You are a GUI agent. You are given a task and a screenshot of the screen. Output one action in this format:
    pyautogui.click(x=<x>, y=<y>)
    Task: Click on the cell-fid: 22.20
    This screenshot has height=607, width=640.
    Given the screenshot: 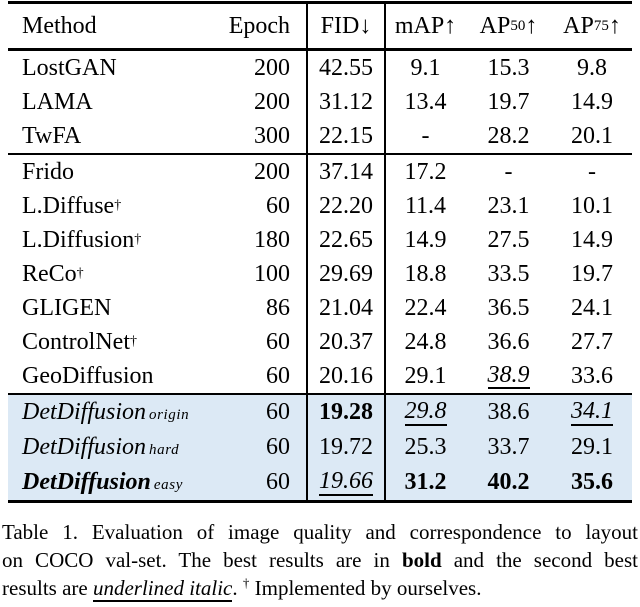 What is the action you would take?
    pyautogui.click(x=346, y=206)
    